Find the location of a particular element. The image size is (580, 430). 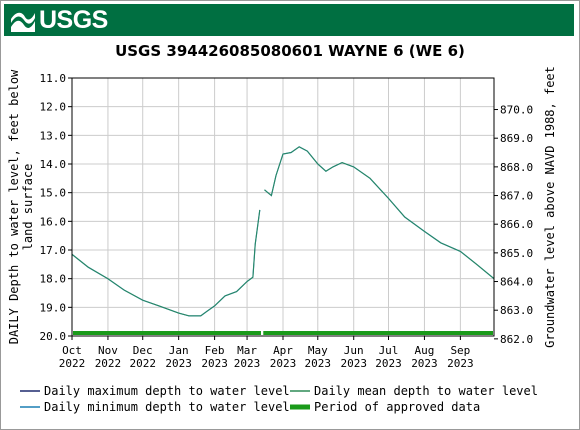

y-tick-label: 18.0 is located at coordinates (53, 279).